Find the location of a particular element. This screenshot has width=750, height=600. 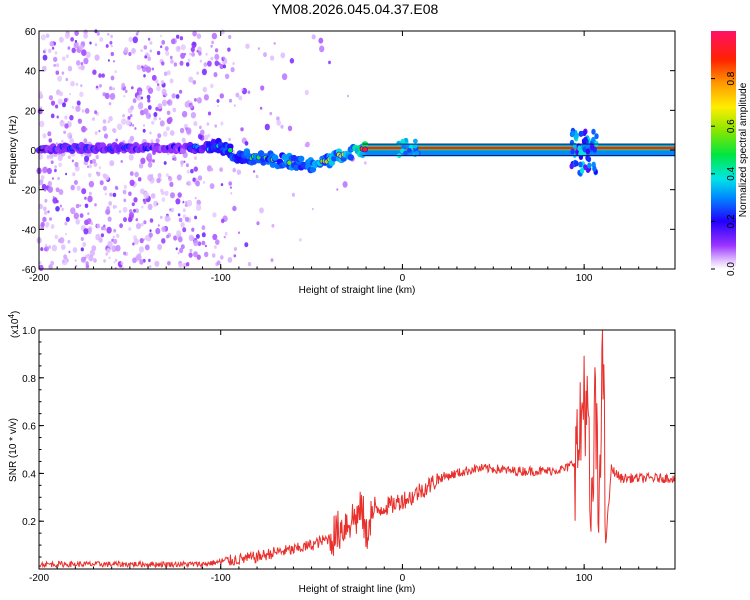

snr-multiplier-close: ) is located at coordinates (15, 312).